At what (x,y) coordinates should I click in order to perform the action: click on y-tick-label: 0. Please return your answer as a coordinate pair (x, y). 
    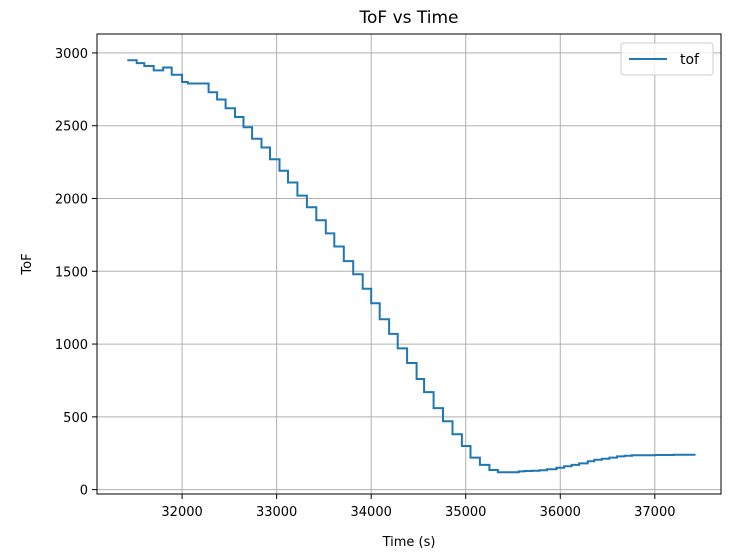
    Looking at the image, I should click on (84, 491).